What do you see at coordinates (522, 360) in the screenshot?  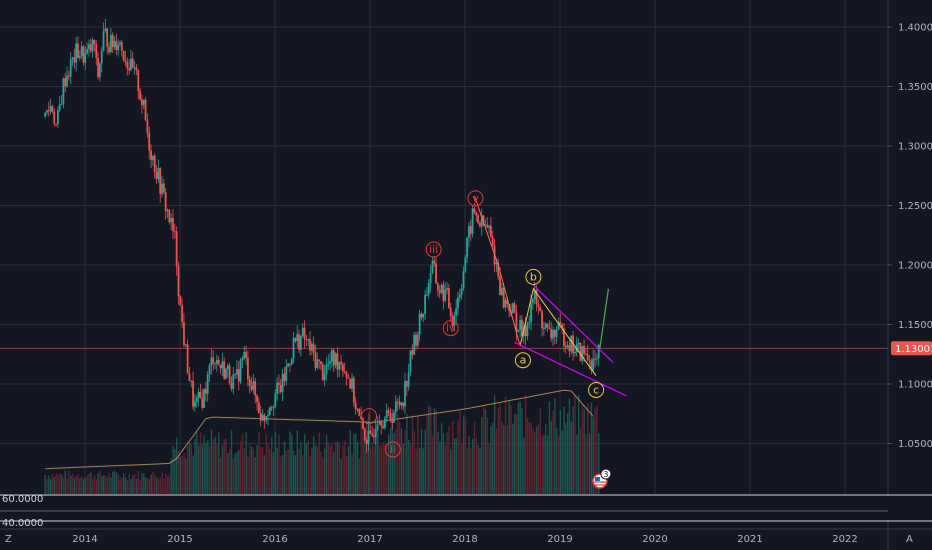 I see `wave-label-a-circle` at bounding box center [522, 360].